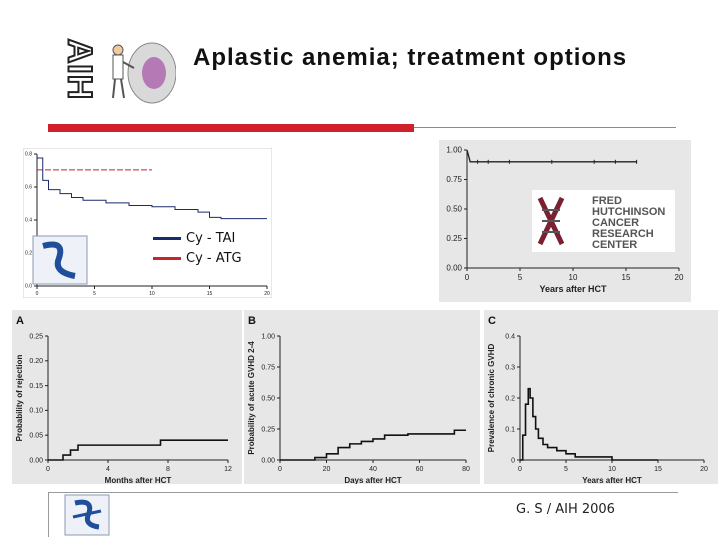 Image resolution: width=720 pixels, height=540 pixels. What do you see at coordinates (420, 469) in the screenshot?
I see `x-tick-label: 60` at bounding box center [420, 469].